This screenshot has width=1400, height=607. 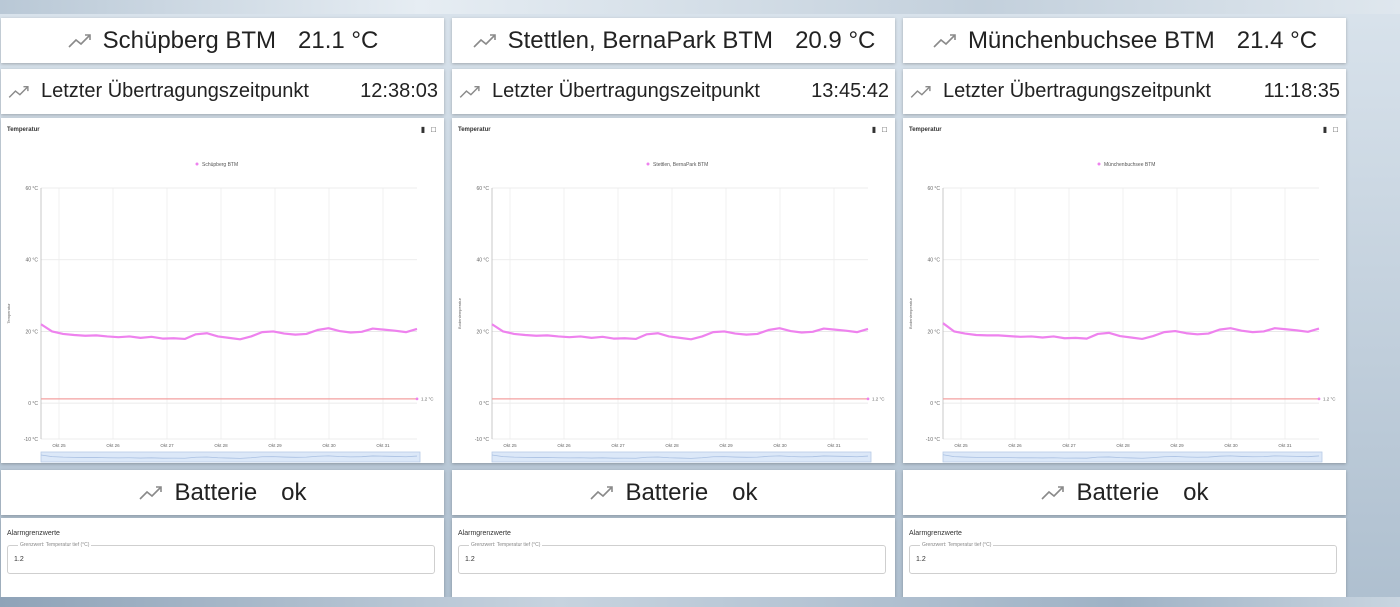 I want to click on sensor-name: Stettlen, BernaPark BTM, so click(x=640, y=40).